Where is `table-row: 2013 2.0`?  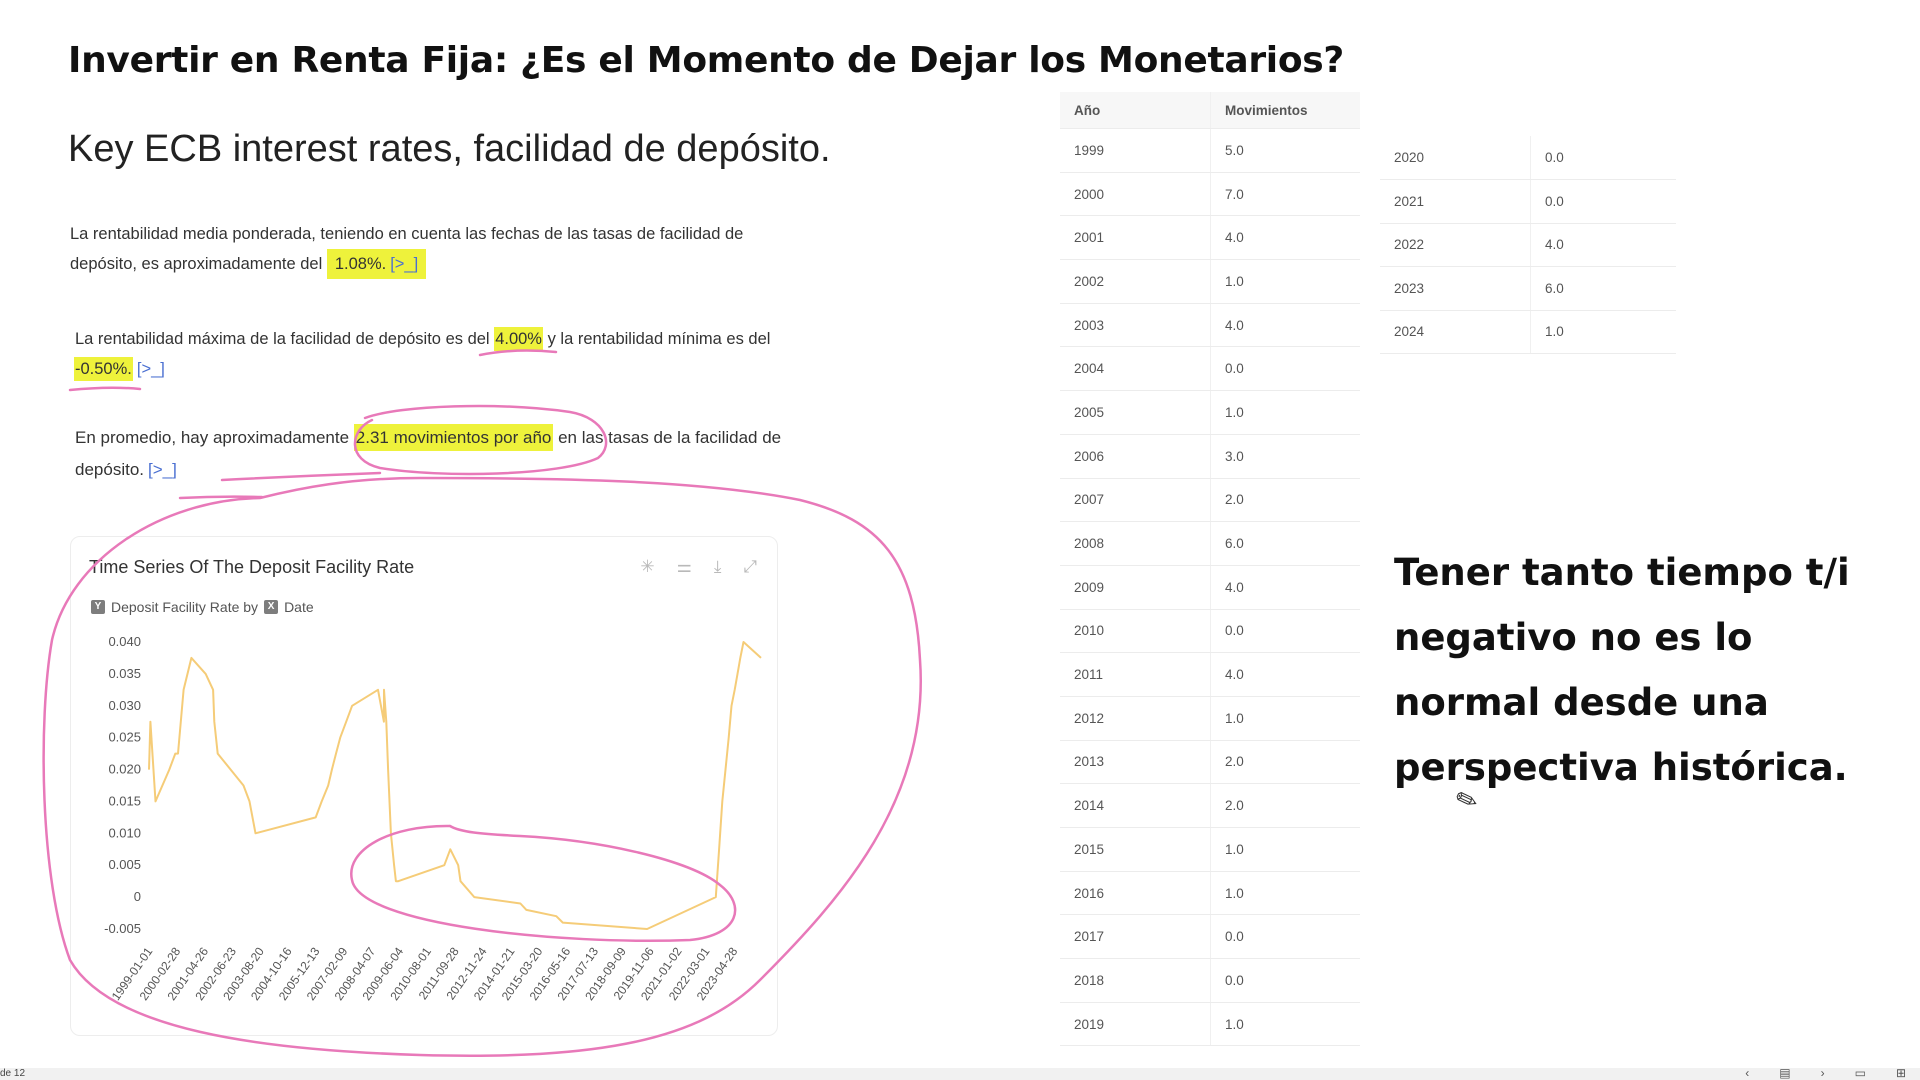
table-row: 2013 2.0 is located at coordinates (1210, 762).